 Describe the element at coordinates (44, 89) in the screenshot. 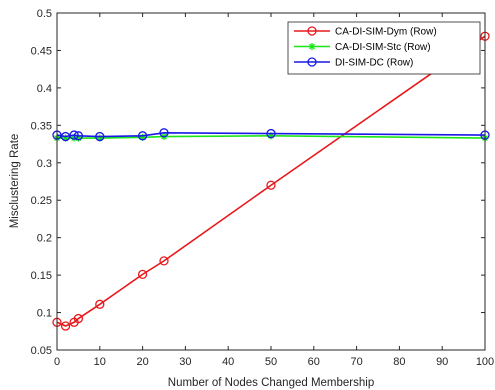

I see `y-tick-label: 0.4` at that location.